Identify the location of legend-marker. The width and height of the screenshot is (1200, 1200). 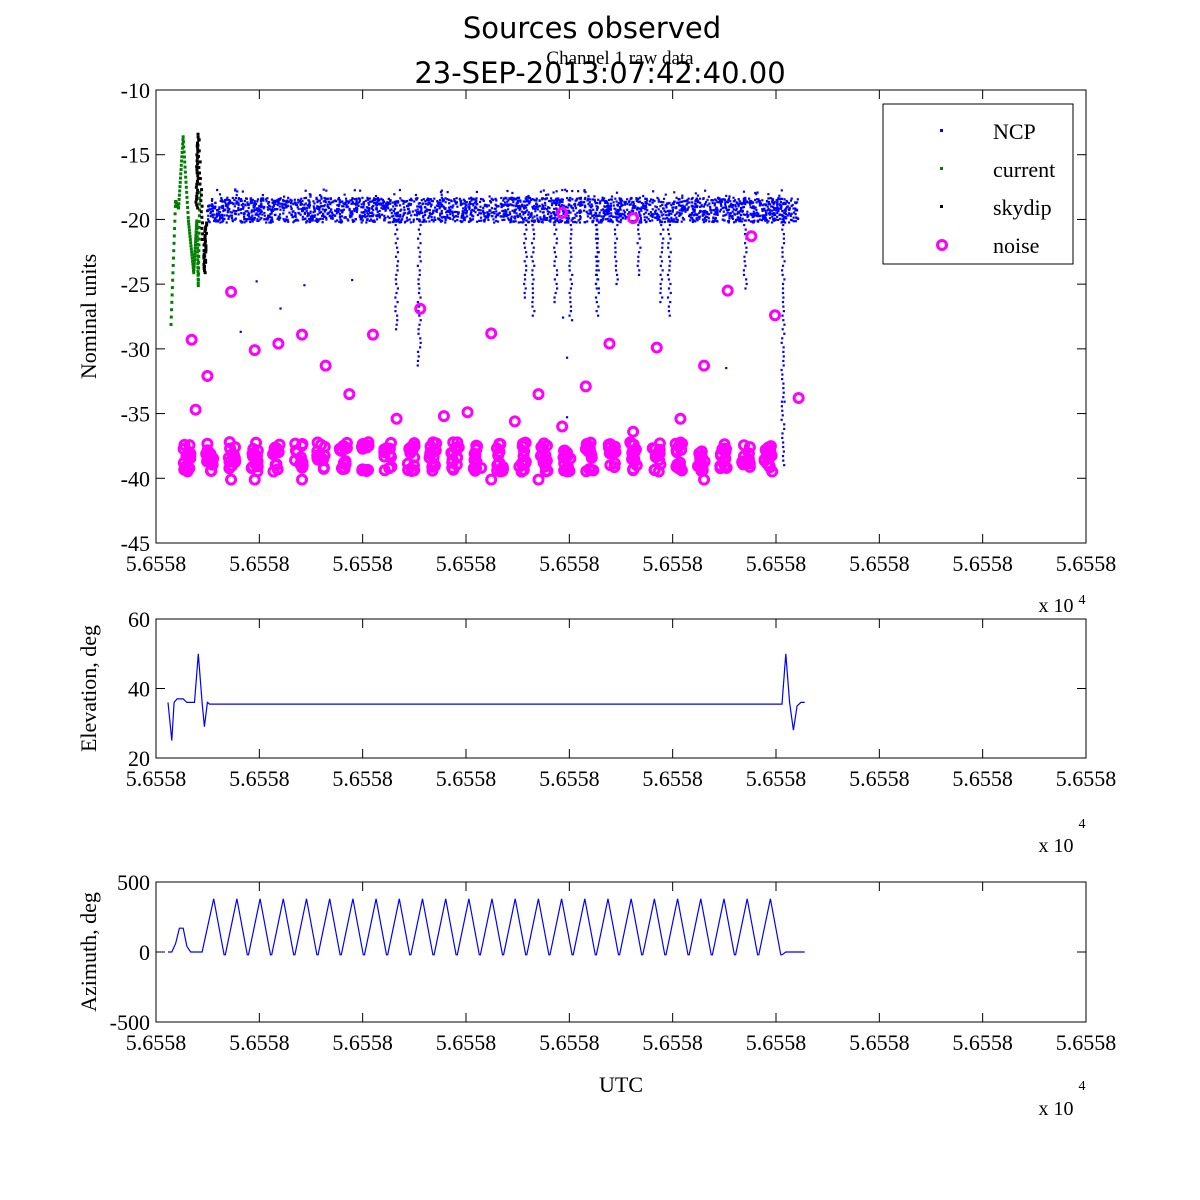
(942, 245).